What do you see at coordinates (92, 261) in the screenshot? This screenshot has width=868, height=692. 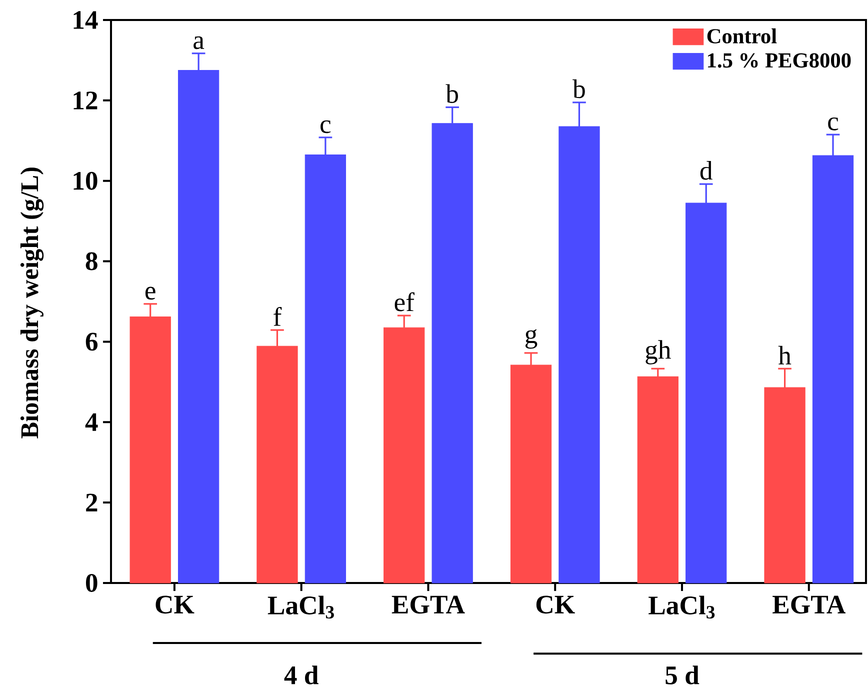 I see `y-tick-label: 8` at bounding box center [92, 261].